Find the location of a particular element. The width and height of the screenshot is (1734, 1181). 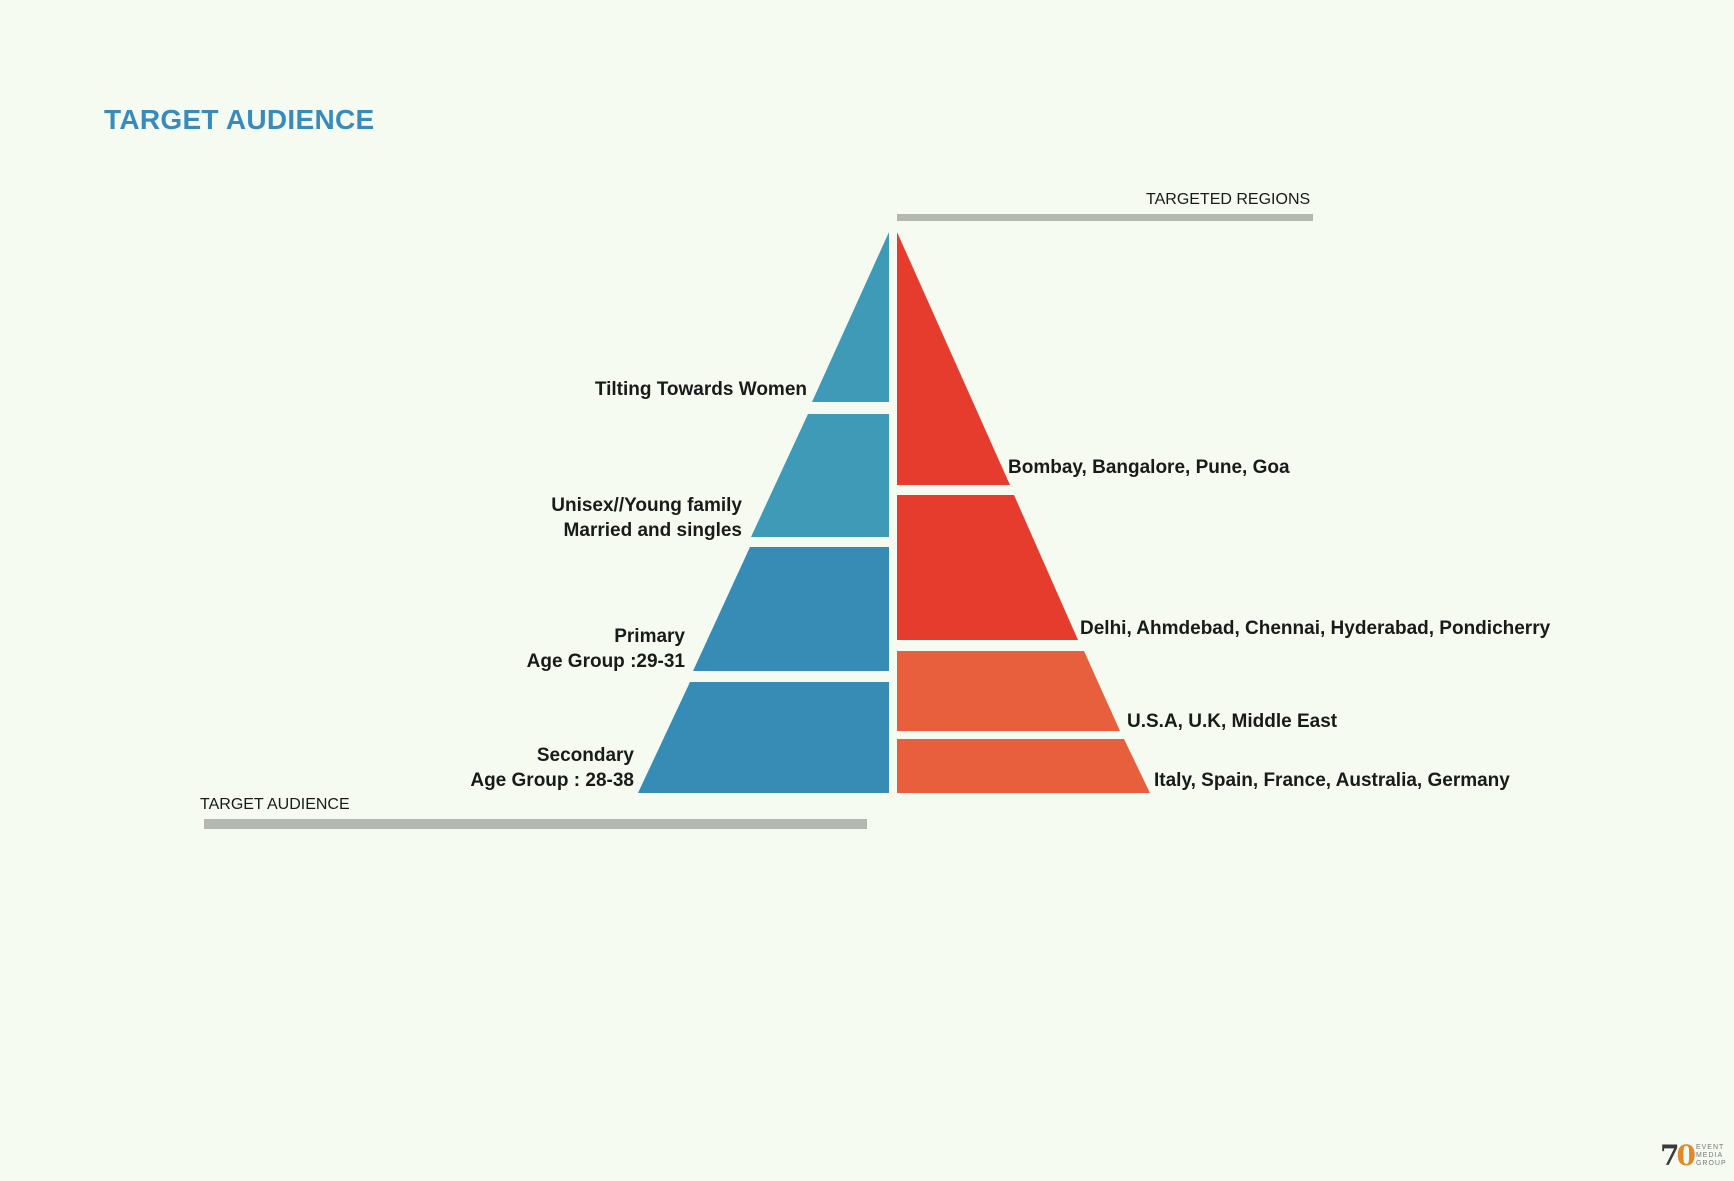

event-media-group-logo: 70 EVENT MEDIA GROUP is located at coordinates (1693, 1155).